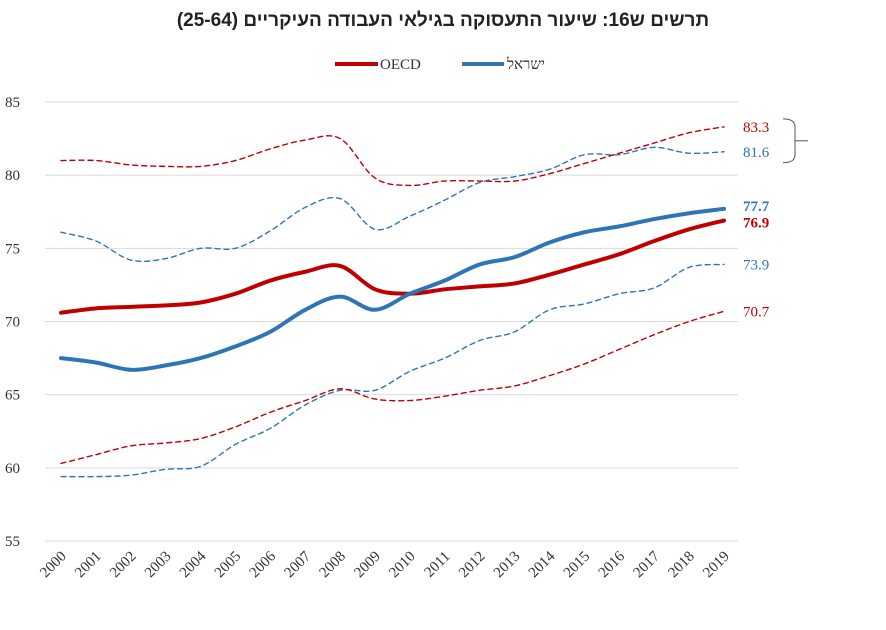 The width and height of the screenshot is (886, 630). I want to click on x-tick-label-2010: 2010, so click(402, 565).